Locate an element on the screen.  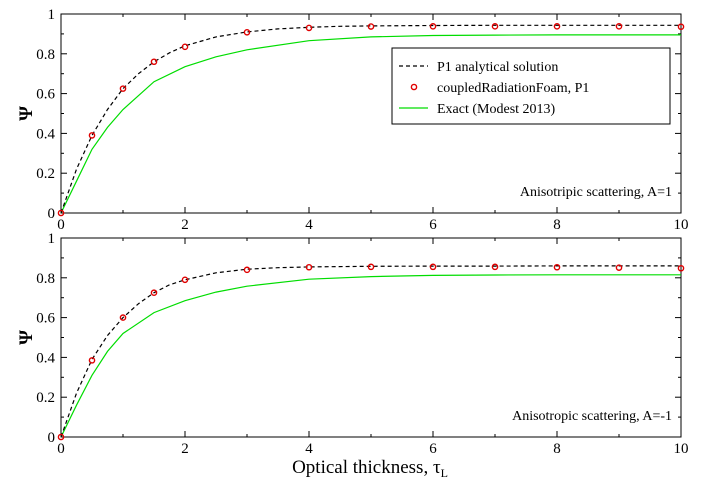
top-x-tick-label: 4 is located at coordinates (309, 225).